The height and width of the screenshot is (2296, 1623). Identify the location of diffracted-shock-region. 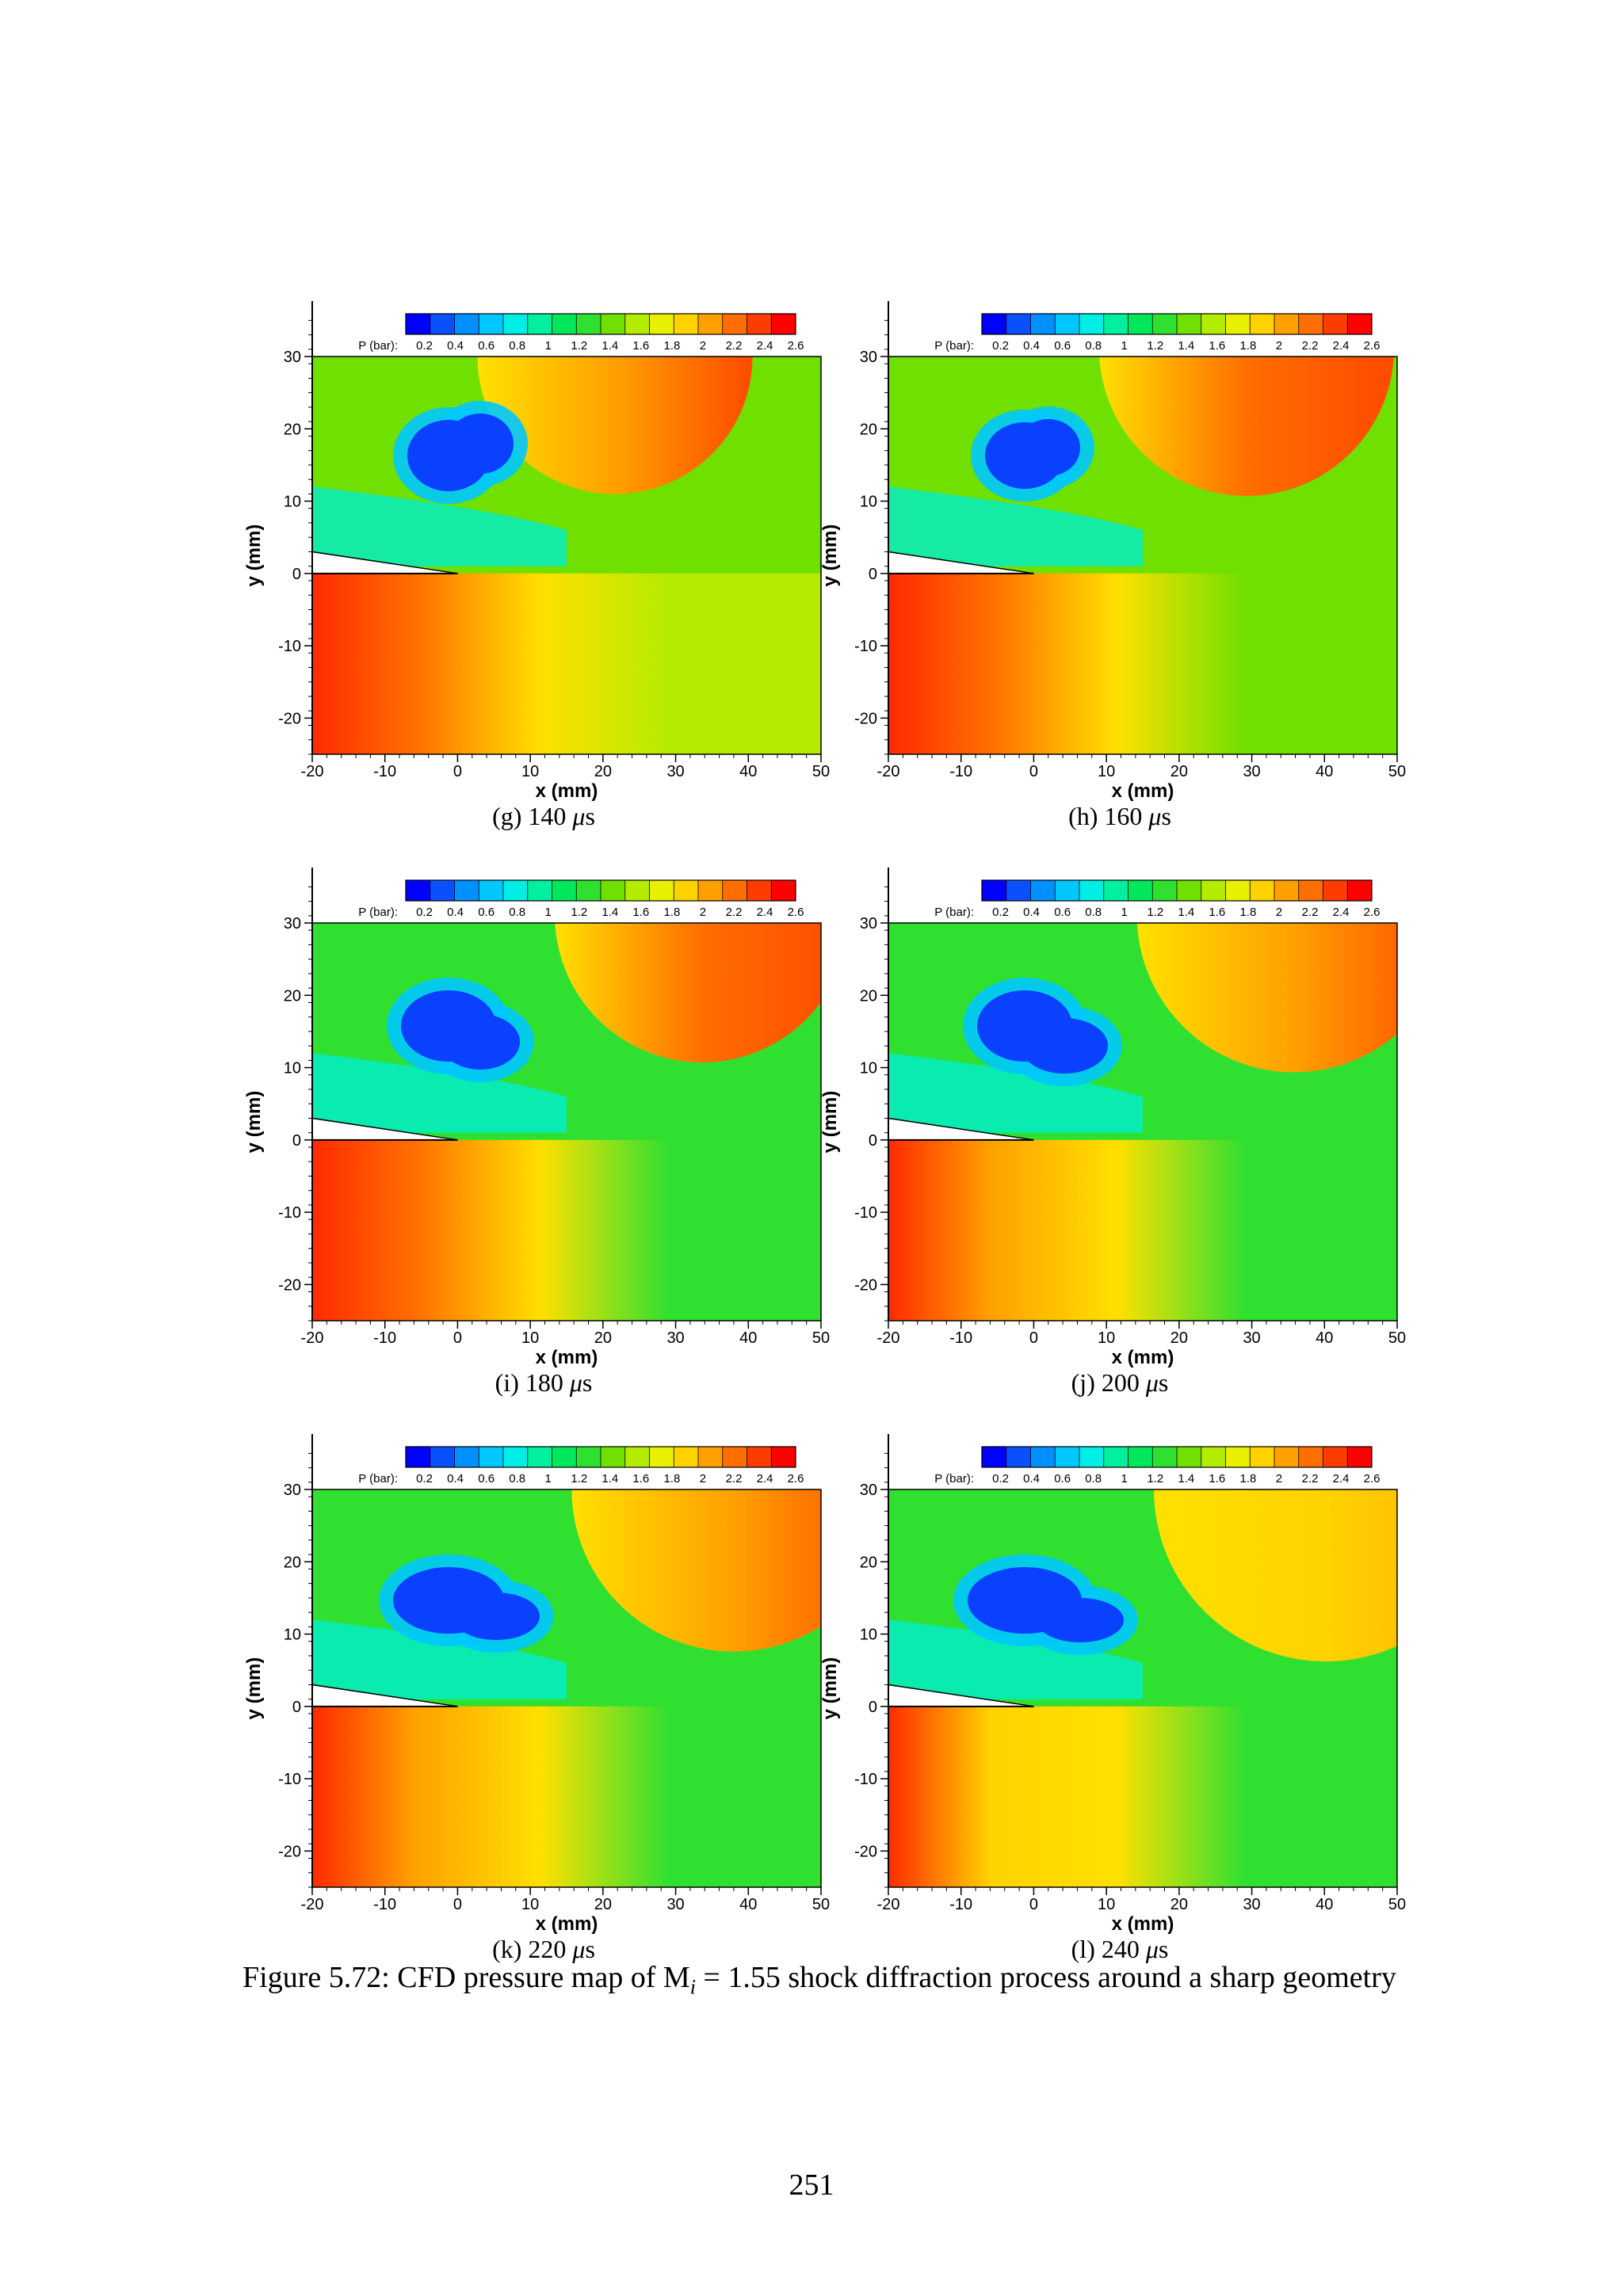
(615, 425).